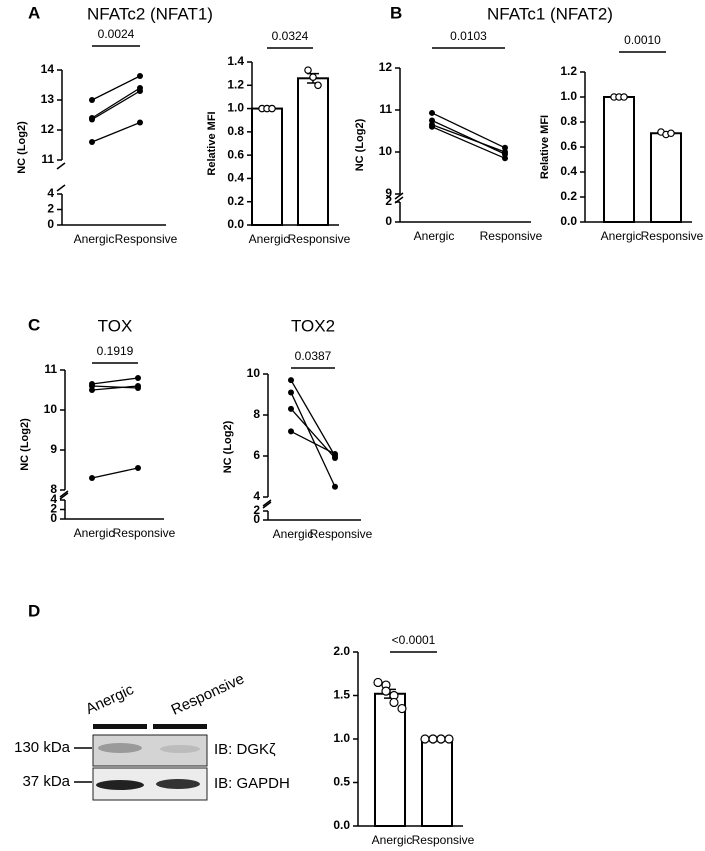  Describe the element at coordinates (341, 695) in the screenshot. I see `y-tick-label: 1.5` at that location.